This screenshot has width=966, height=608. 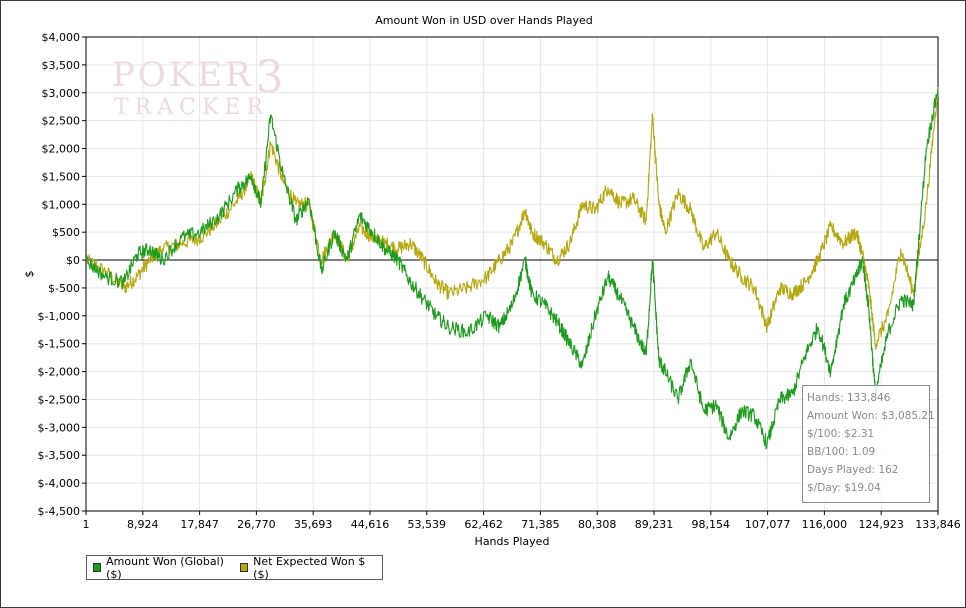 What do you see at coordinates (73, 260) in the screenshot?
I see `y-tick-label: $0` at bounding box center [73, 260].